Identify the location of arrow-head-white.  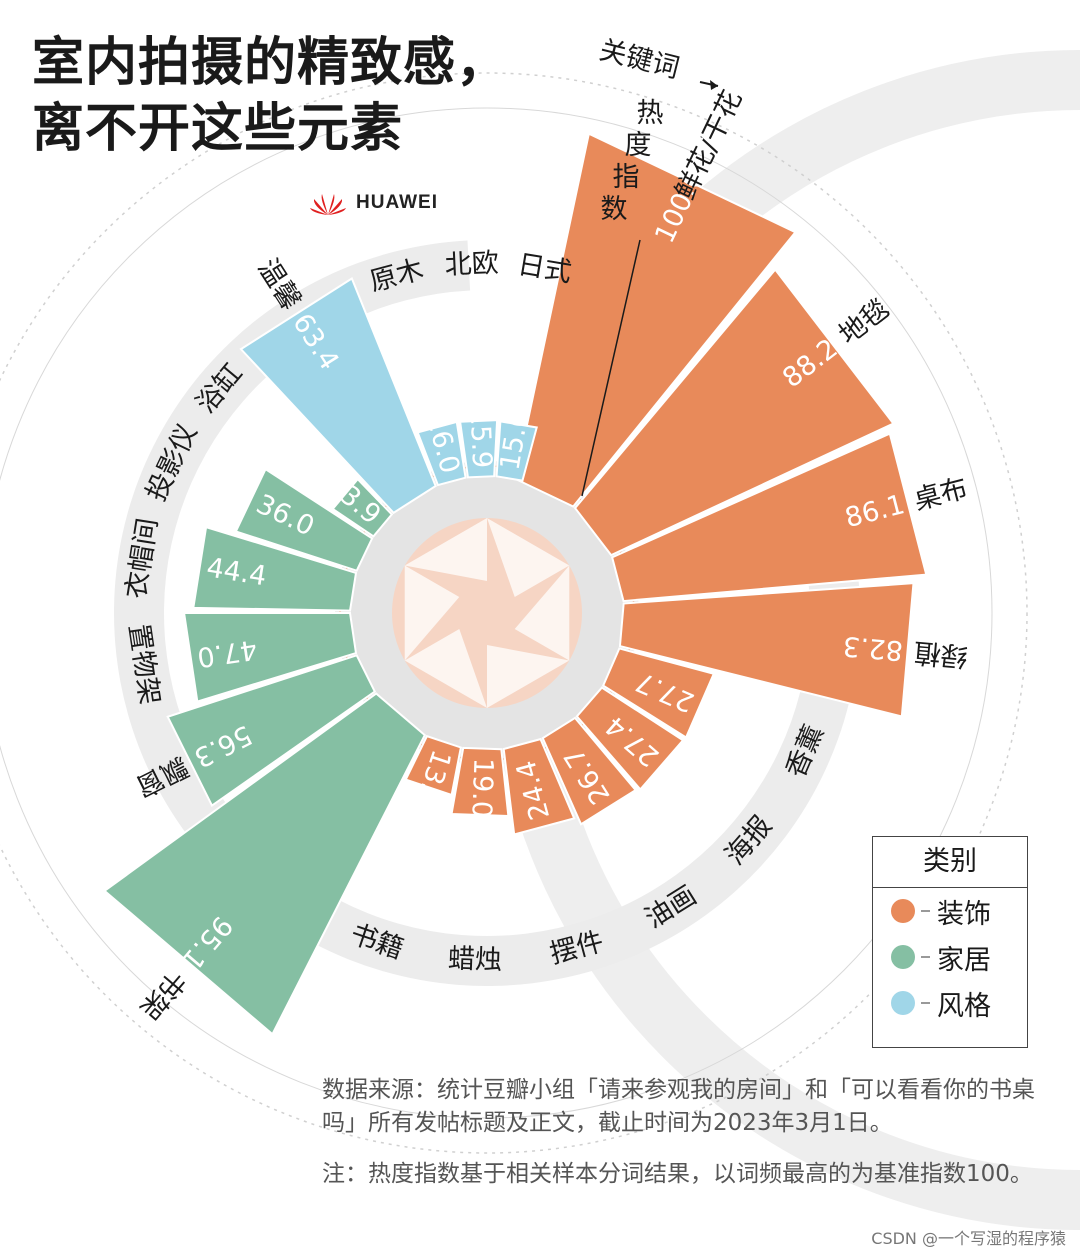
(699, 138).